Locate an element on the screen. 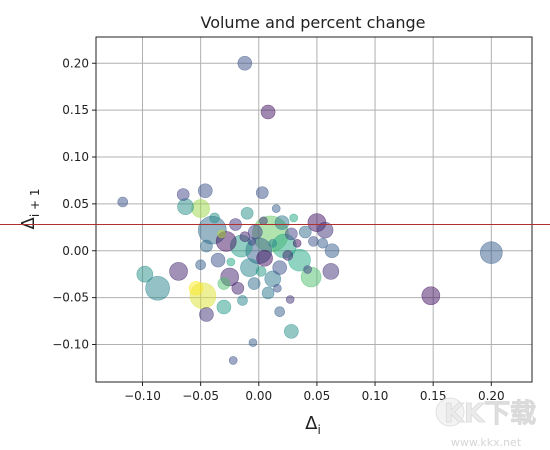 This screenshot has width=550, height=450. x-tick-label: 0.05 is located at coordinates (317, 396).